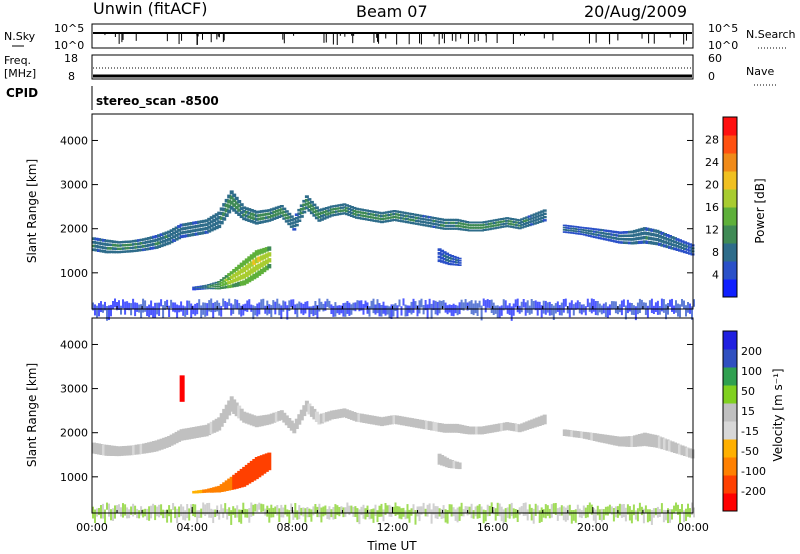 The image size is (800, 554). What do you see at coordinates (74, 140) in the screenshot?
I see `y-tick-label: 4000` at bounding box center [74, 140].